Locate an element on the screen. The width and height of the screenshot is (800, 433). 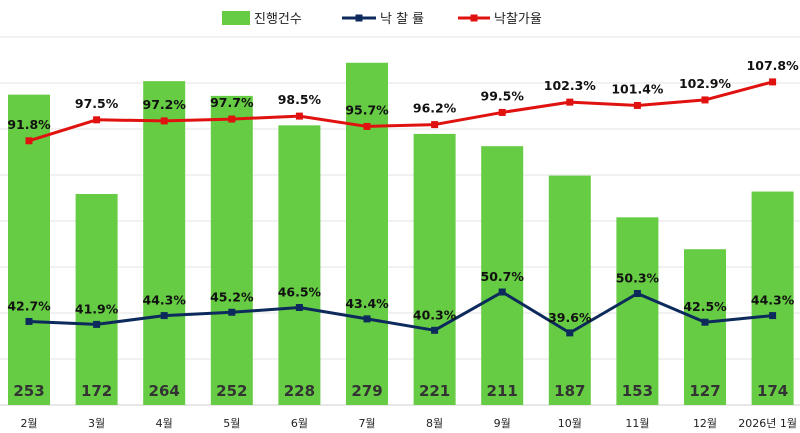
price-ratio-label: 97.2% is located at coordinates (165, 104).